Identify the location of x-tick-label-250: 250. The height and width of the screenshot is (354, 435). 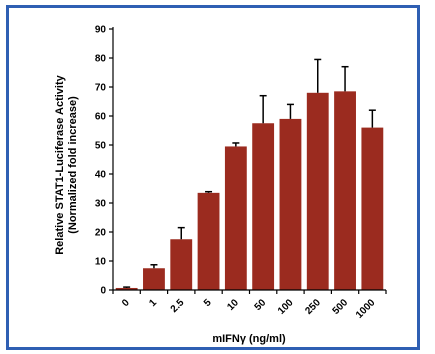
(313, 307).